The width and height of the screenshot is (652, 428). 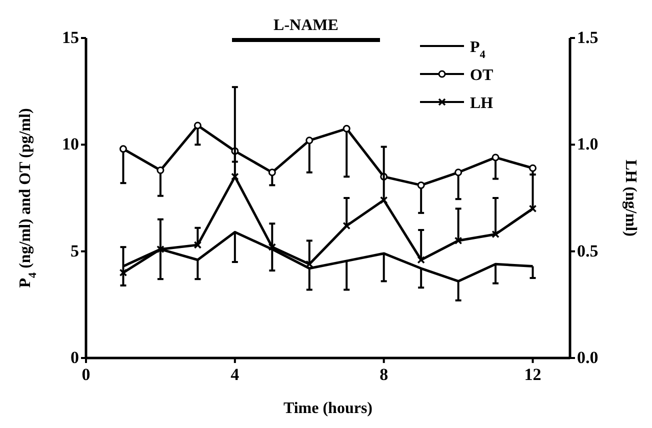 I want to click on y2-axis-title: LH (ng/ml), so click(x=630, y=198).